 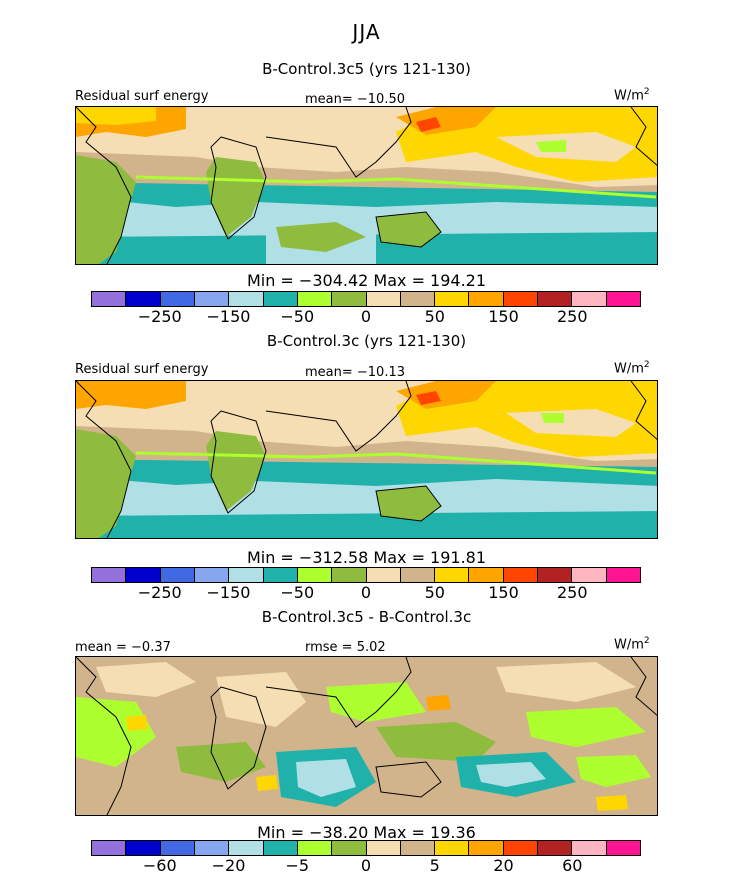 I want to click on panel-1-minmax: Min = −304.42 Max = 194.21, so click(x=366, y=280).